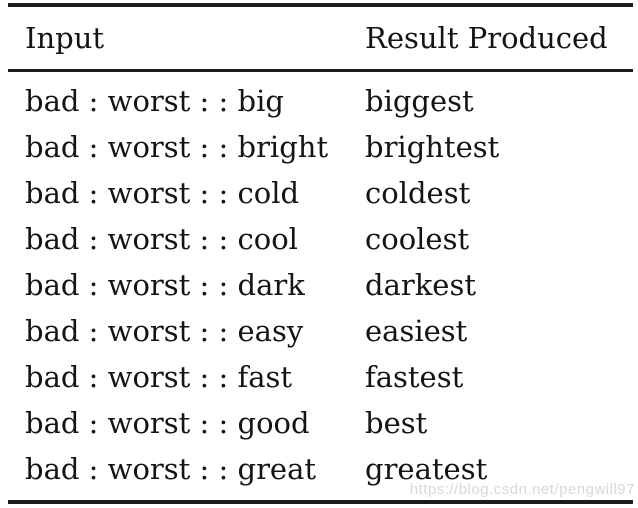  I want to click on table-row: bad : worst : : cold coldest, so click(329, 193).